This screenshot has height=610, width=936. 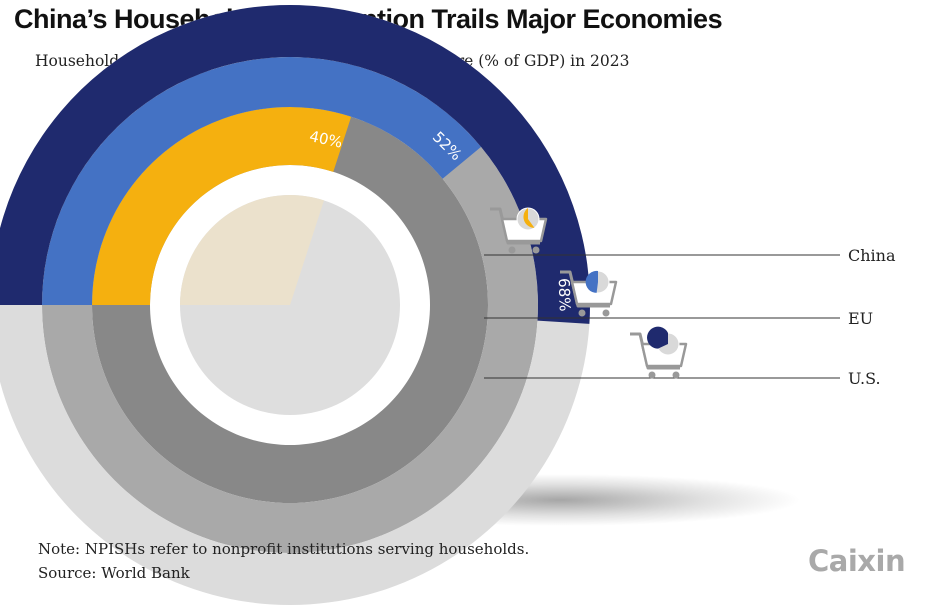 What do you see at coordinates (860, 318) in the screenshot?
I see `legend-label-eu: EU` at bounding box center [860, 318].